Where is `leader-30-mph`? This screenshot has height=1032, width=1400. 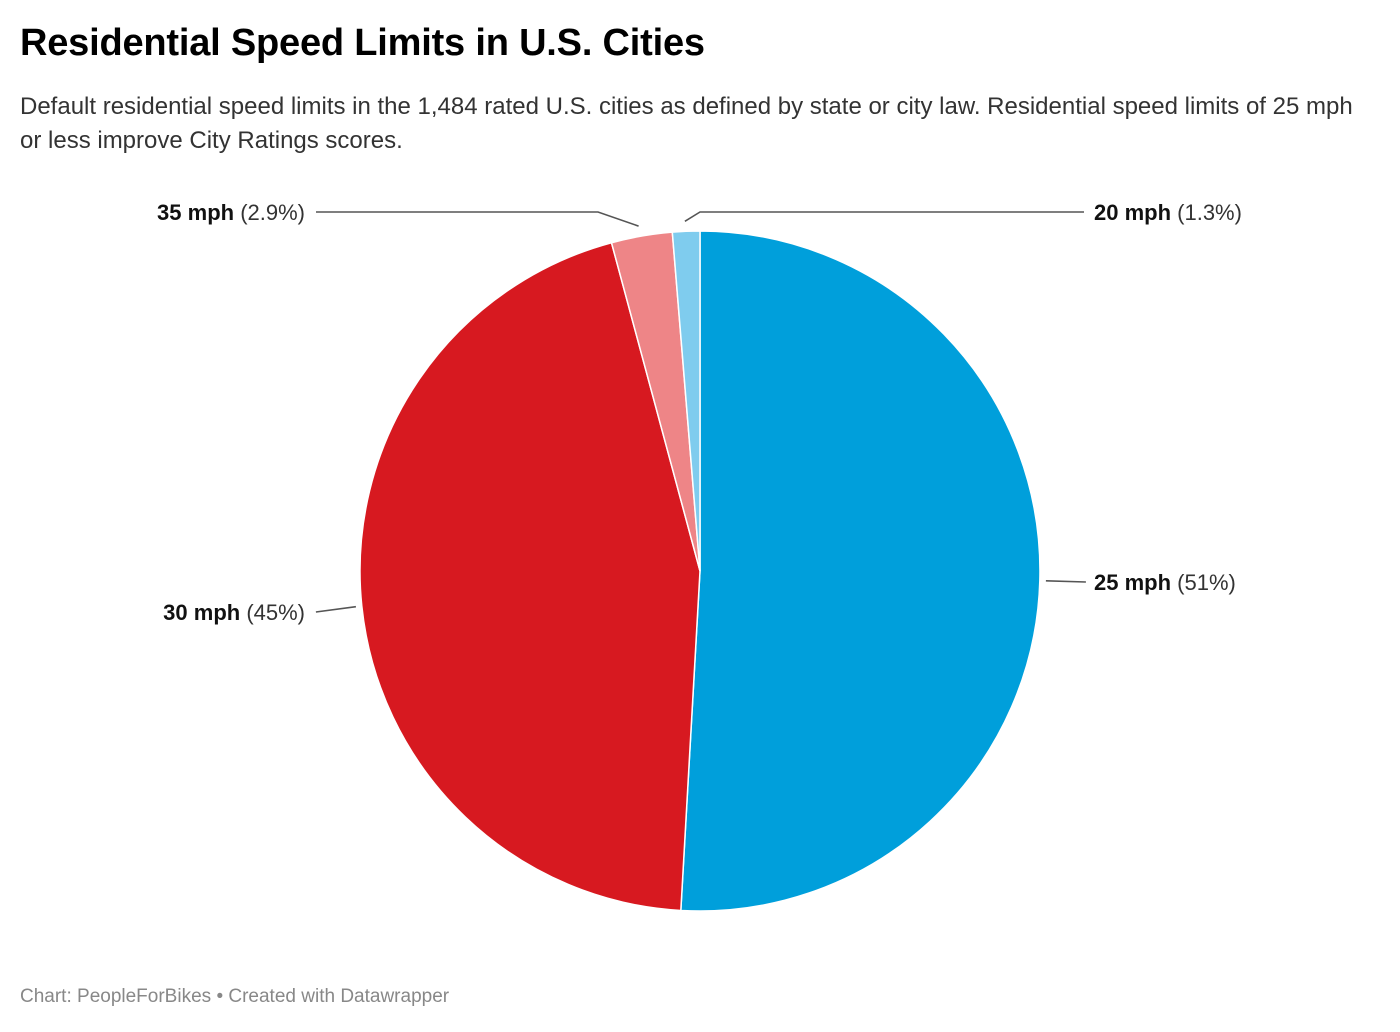 leader-30-mph is located at coordinates (336, 609).